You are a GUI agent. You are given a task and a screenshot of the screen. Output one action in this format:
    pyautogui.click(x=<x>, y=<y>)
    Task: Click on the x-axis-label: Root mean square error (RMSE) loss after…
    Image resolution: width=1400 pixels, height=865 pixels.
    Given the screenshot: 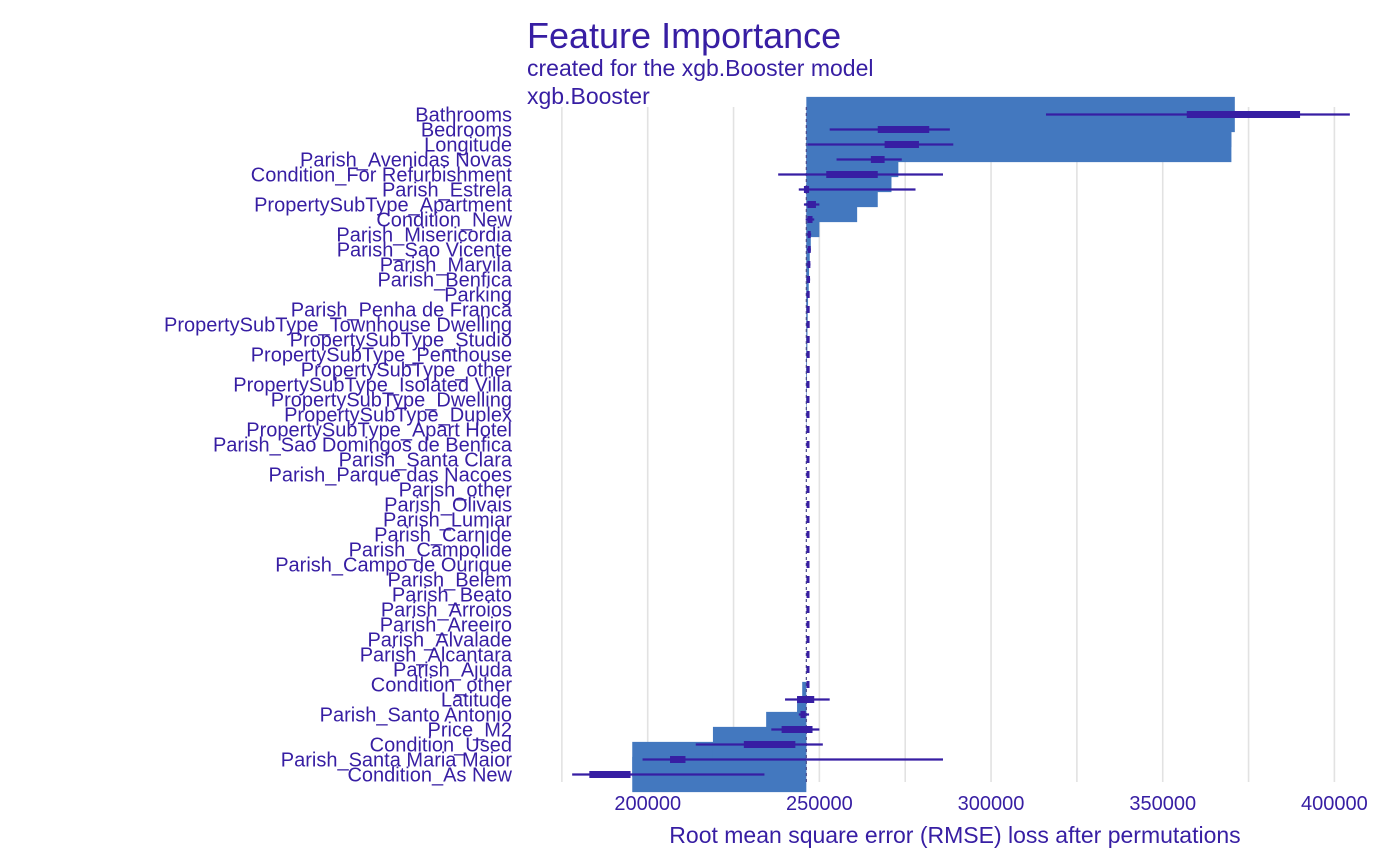 What is the action you would take?
    pyautogui.click(x=954, y=835)
    